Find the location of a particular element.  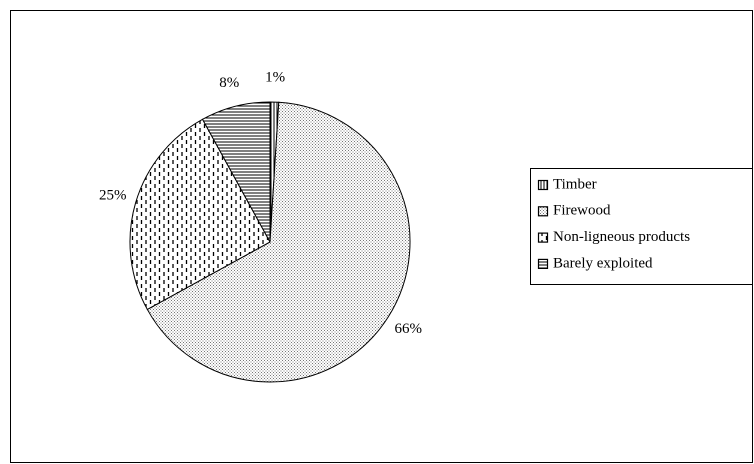

data-label: 66% is located at coordinates (409, 329).